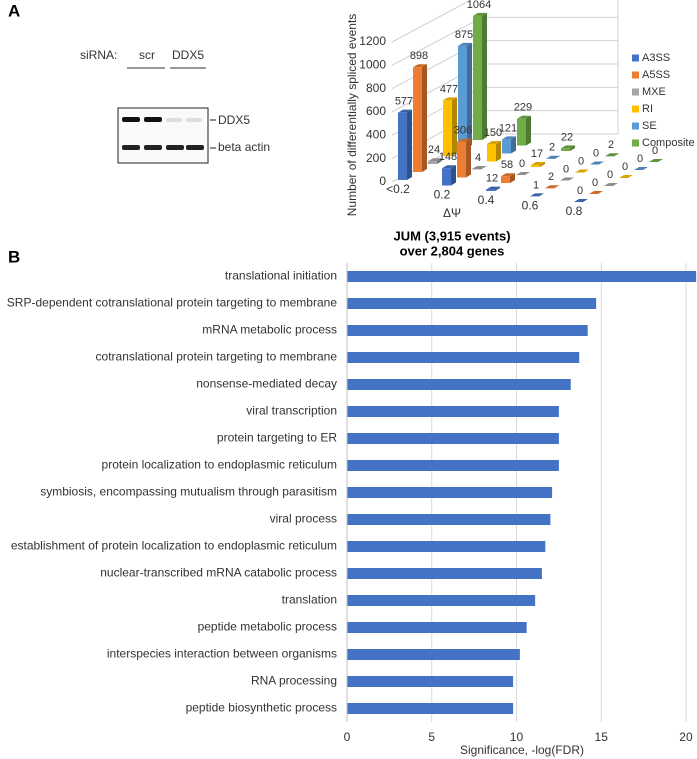 The image size is (697, 759). Describe the element at coordinates (442, 195) in the screenshot. I see `x-tick-label: 0.2` at that location.